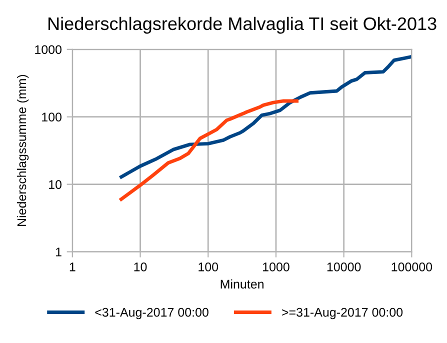  What do you see at coordinates (52, 117) in the screenshot?
I see `y-tick-label: 100` at bounding box center [52, 117].